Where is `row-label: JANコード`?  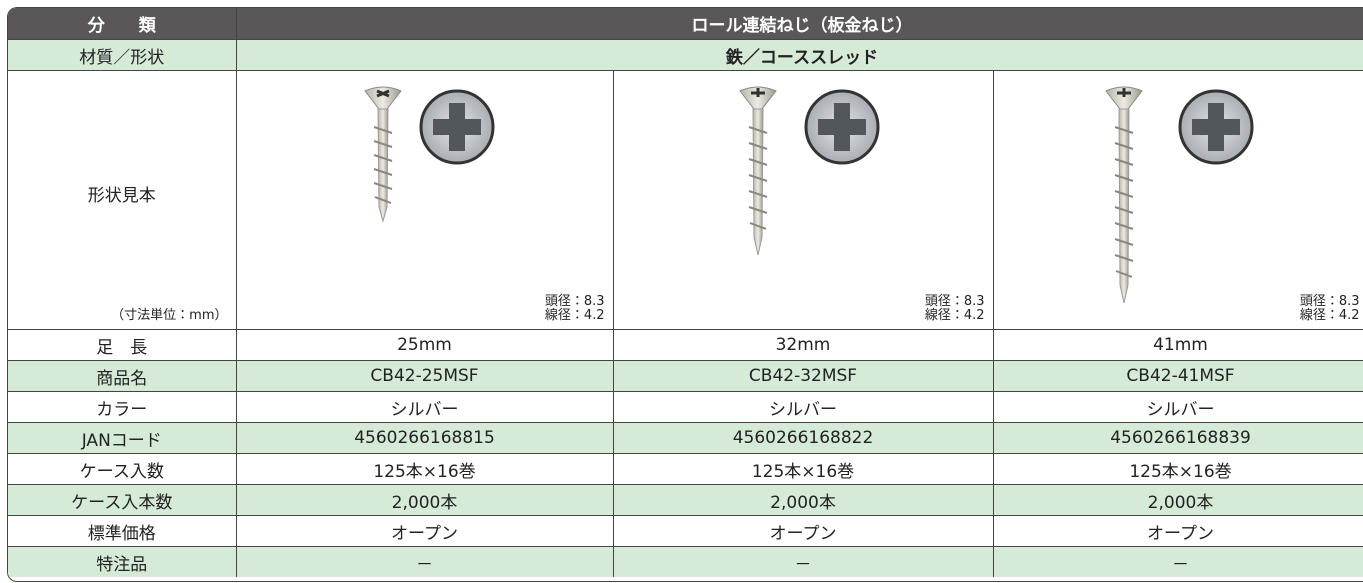
row-label: JANコード is located at coordinates (122, 438).